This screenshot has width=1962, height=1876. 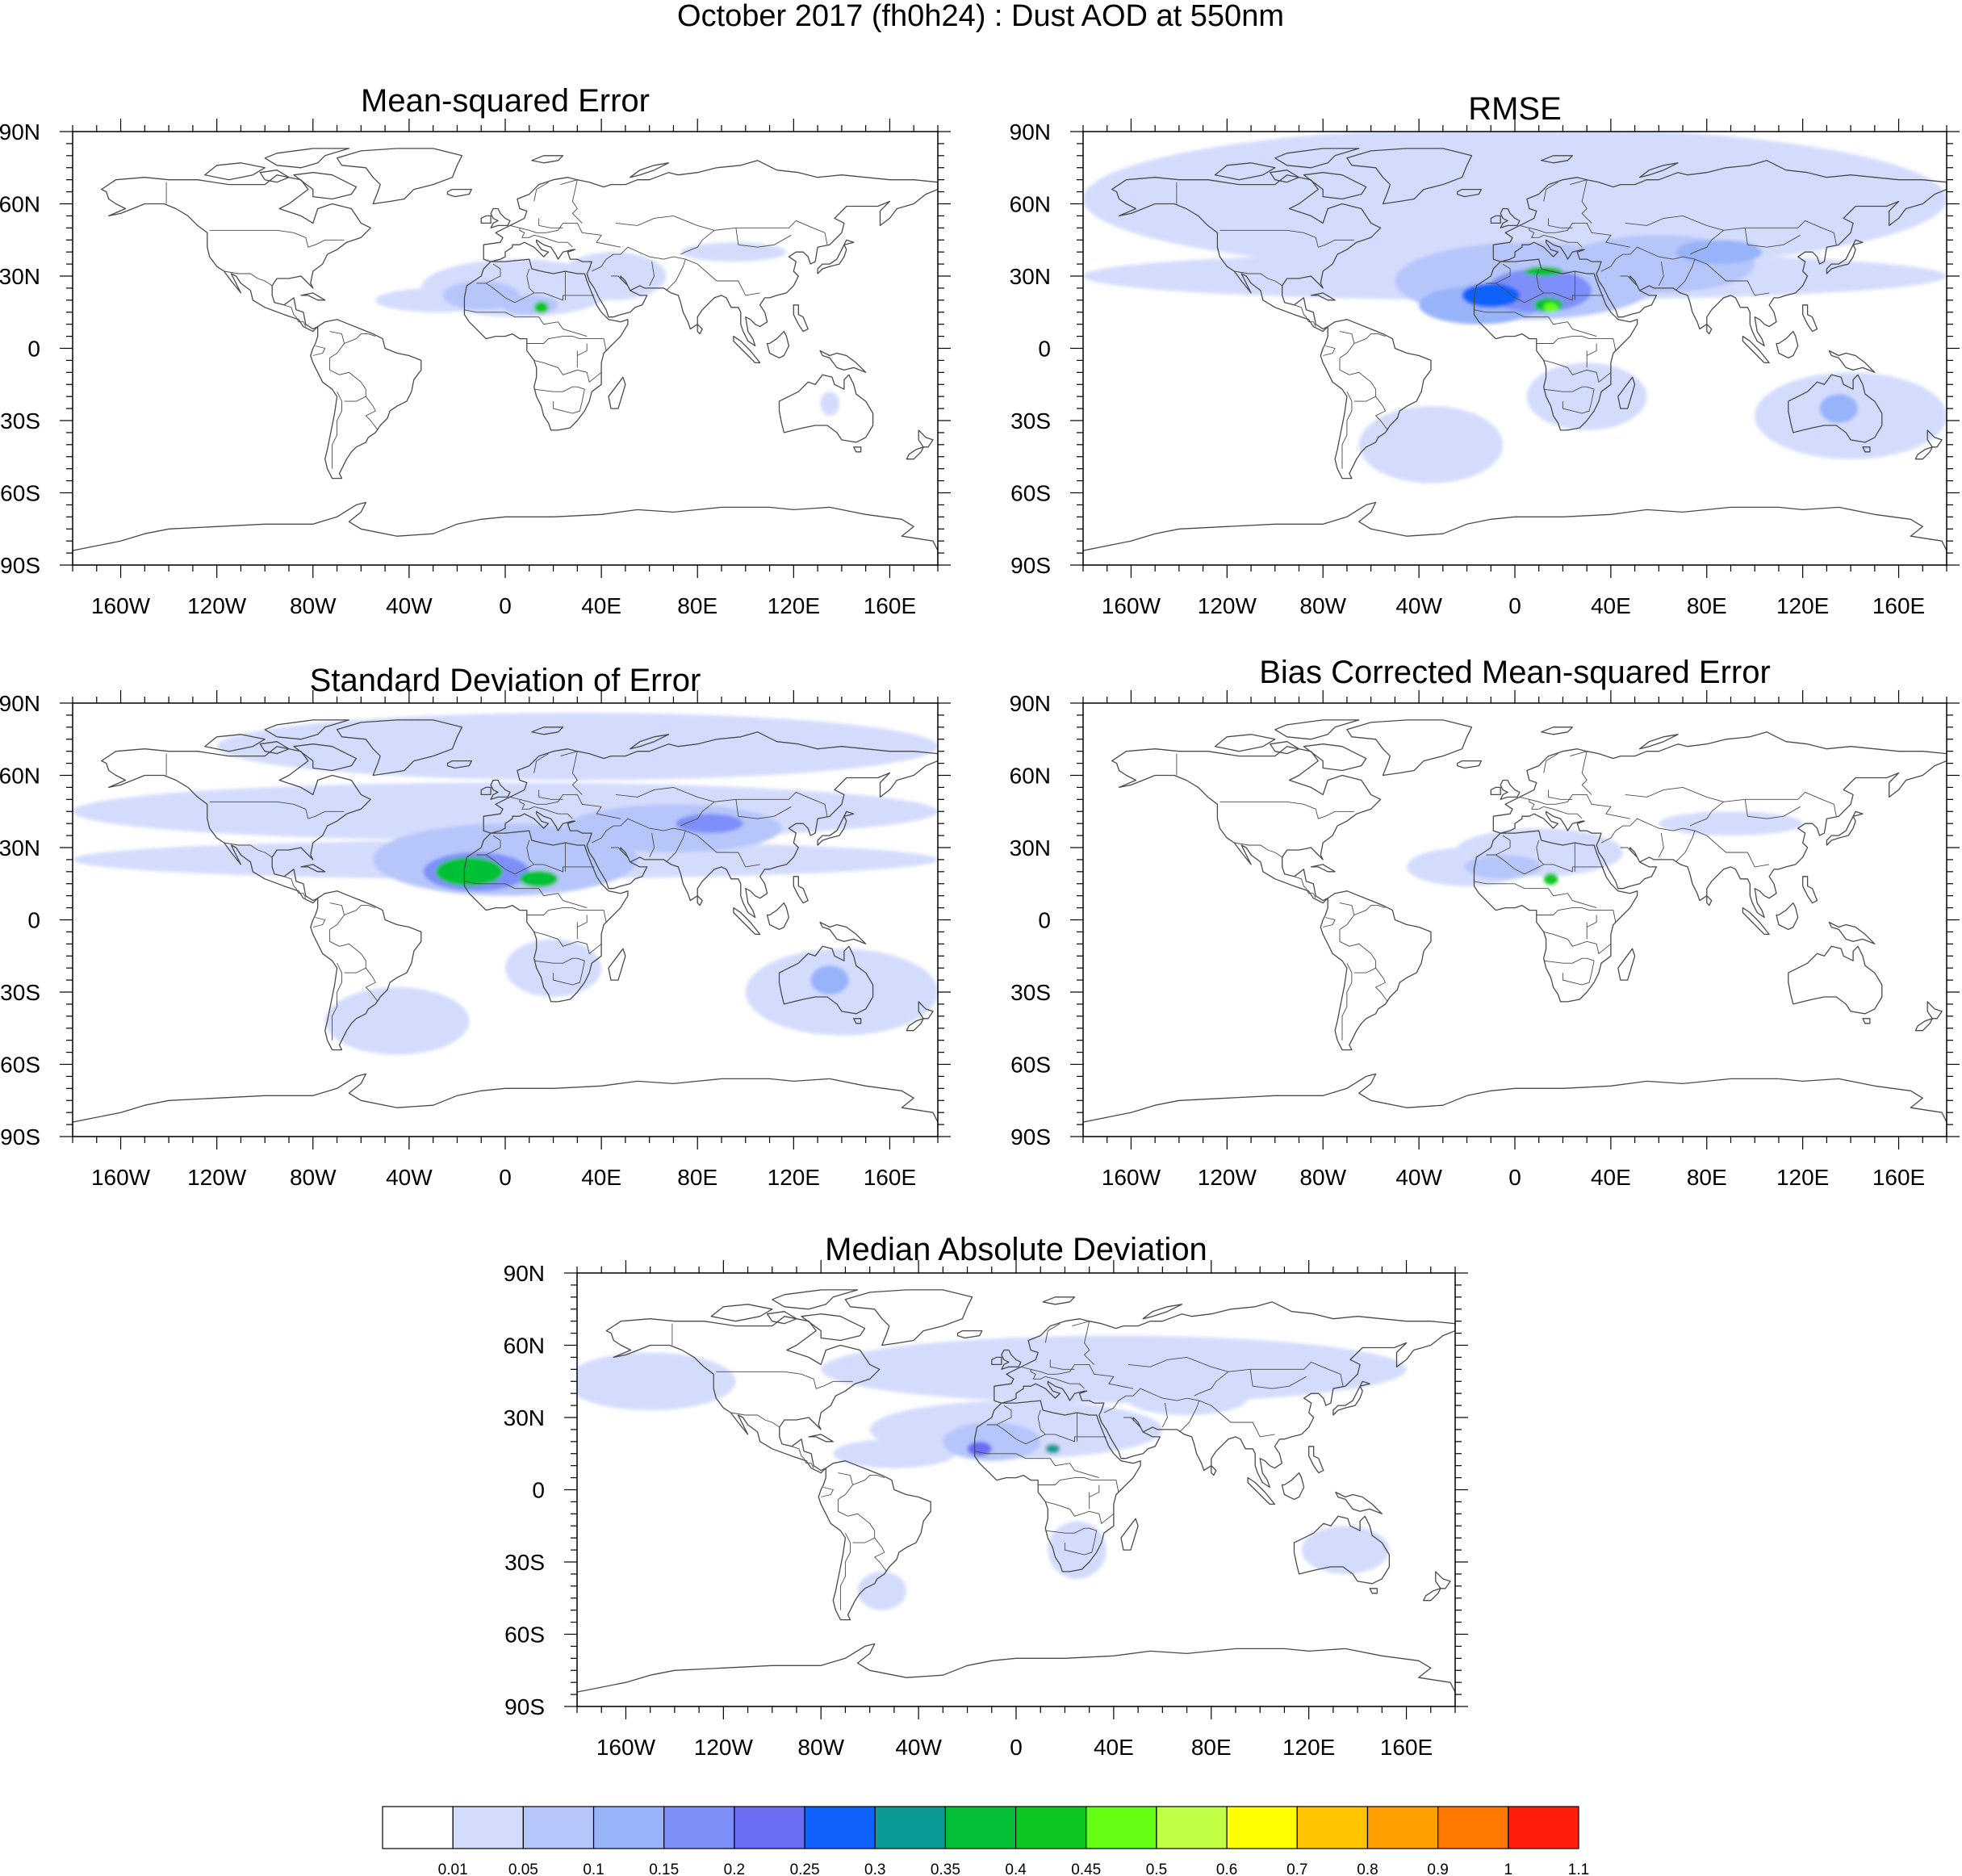 I want to click on colorbar-label: 1.1, so click(x=1578, y=1869).